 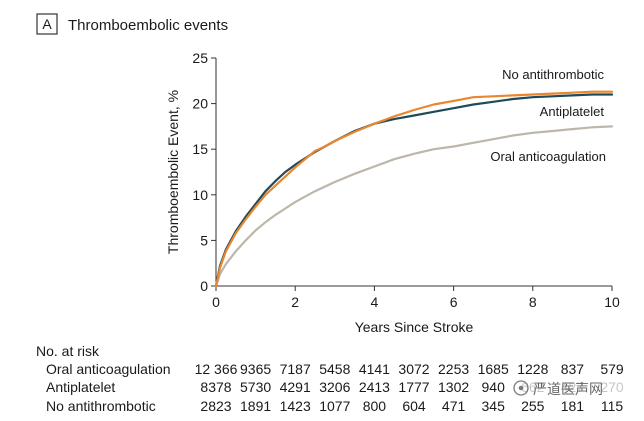 I want to click on watermark: 严道医声网, so click(x=569, y=388).